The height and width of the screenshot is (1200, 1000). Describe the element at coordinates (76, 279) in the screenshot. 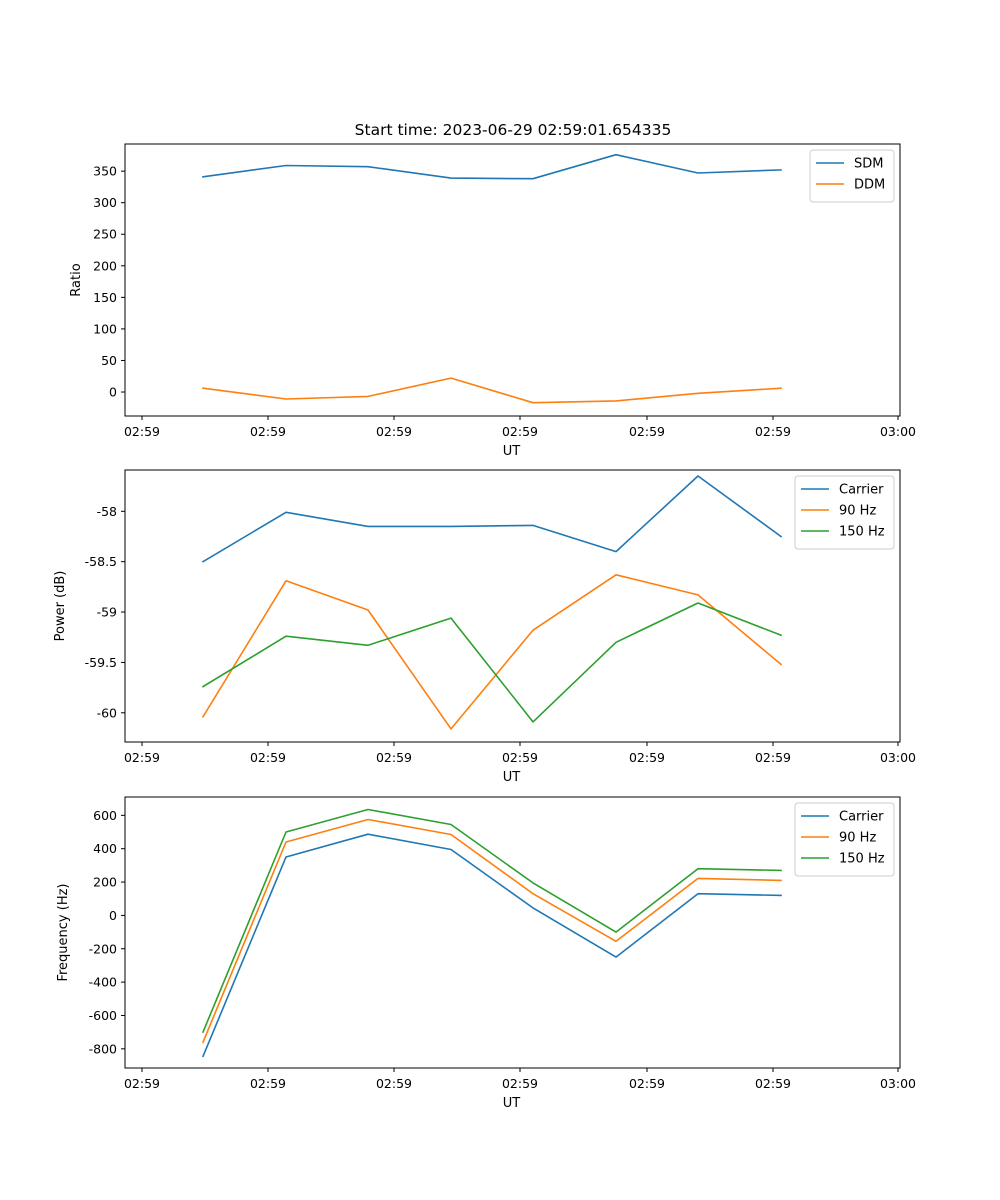

I see `y-axis-label: Ratio` at that location.